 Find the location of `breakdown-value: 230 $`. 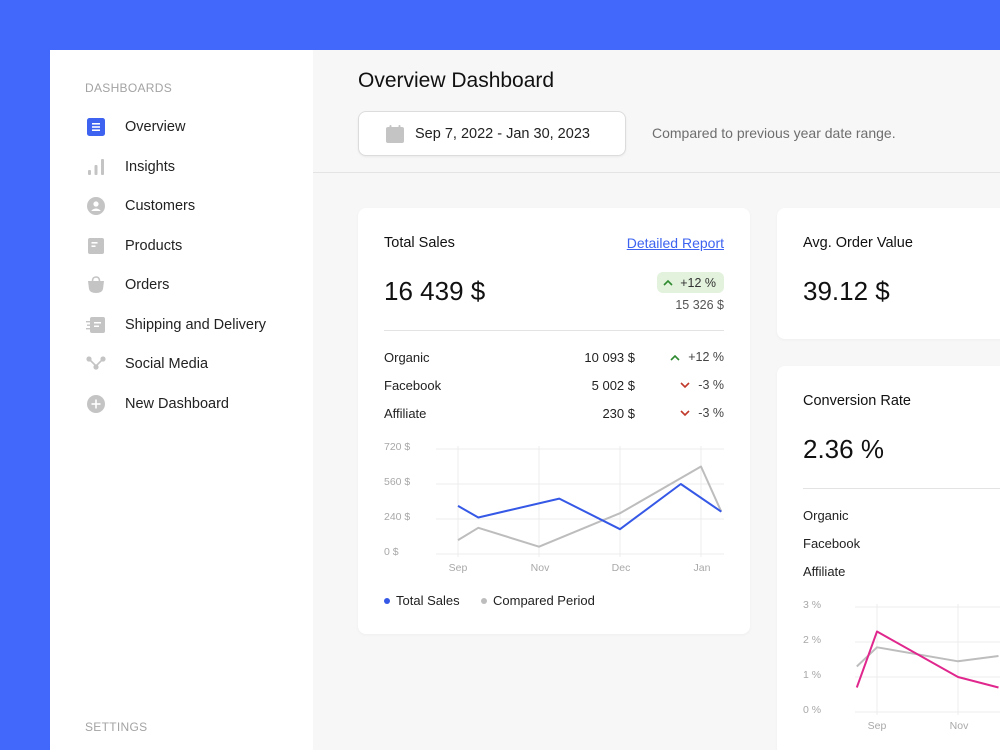

breakdown-value: 230 $ is located at coordinates (618, 413).